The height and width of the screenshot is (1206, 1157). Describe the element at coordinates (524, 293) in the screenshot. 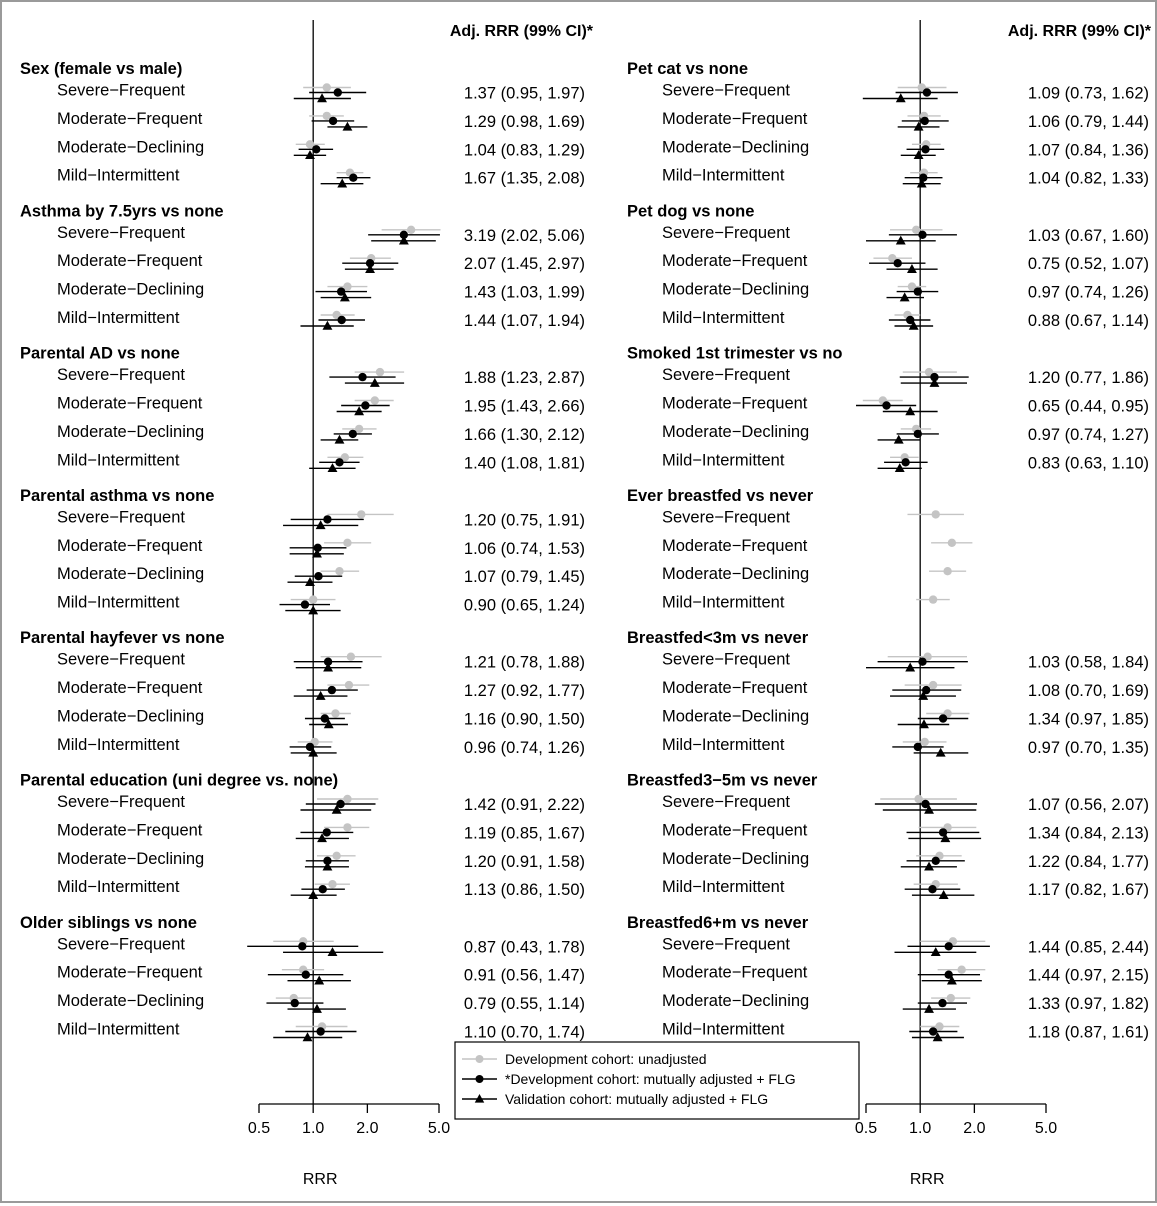

I see `rrr-value-text: 1.43 (1.03, 1.99)` at that location.